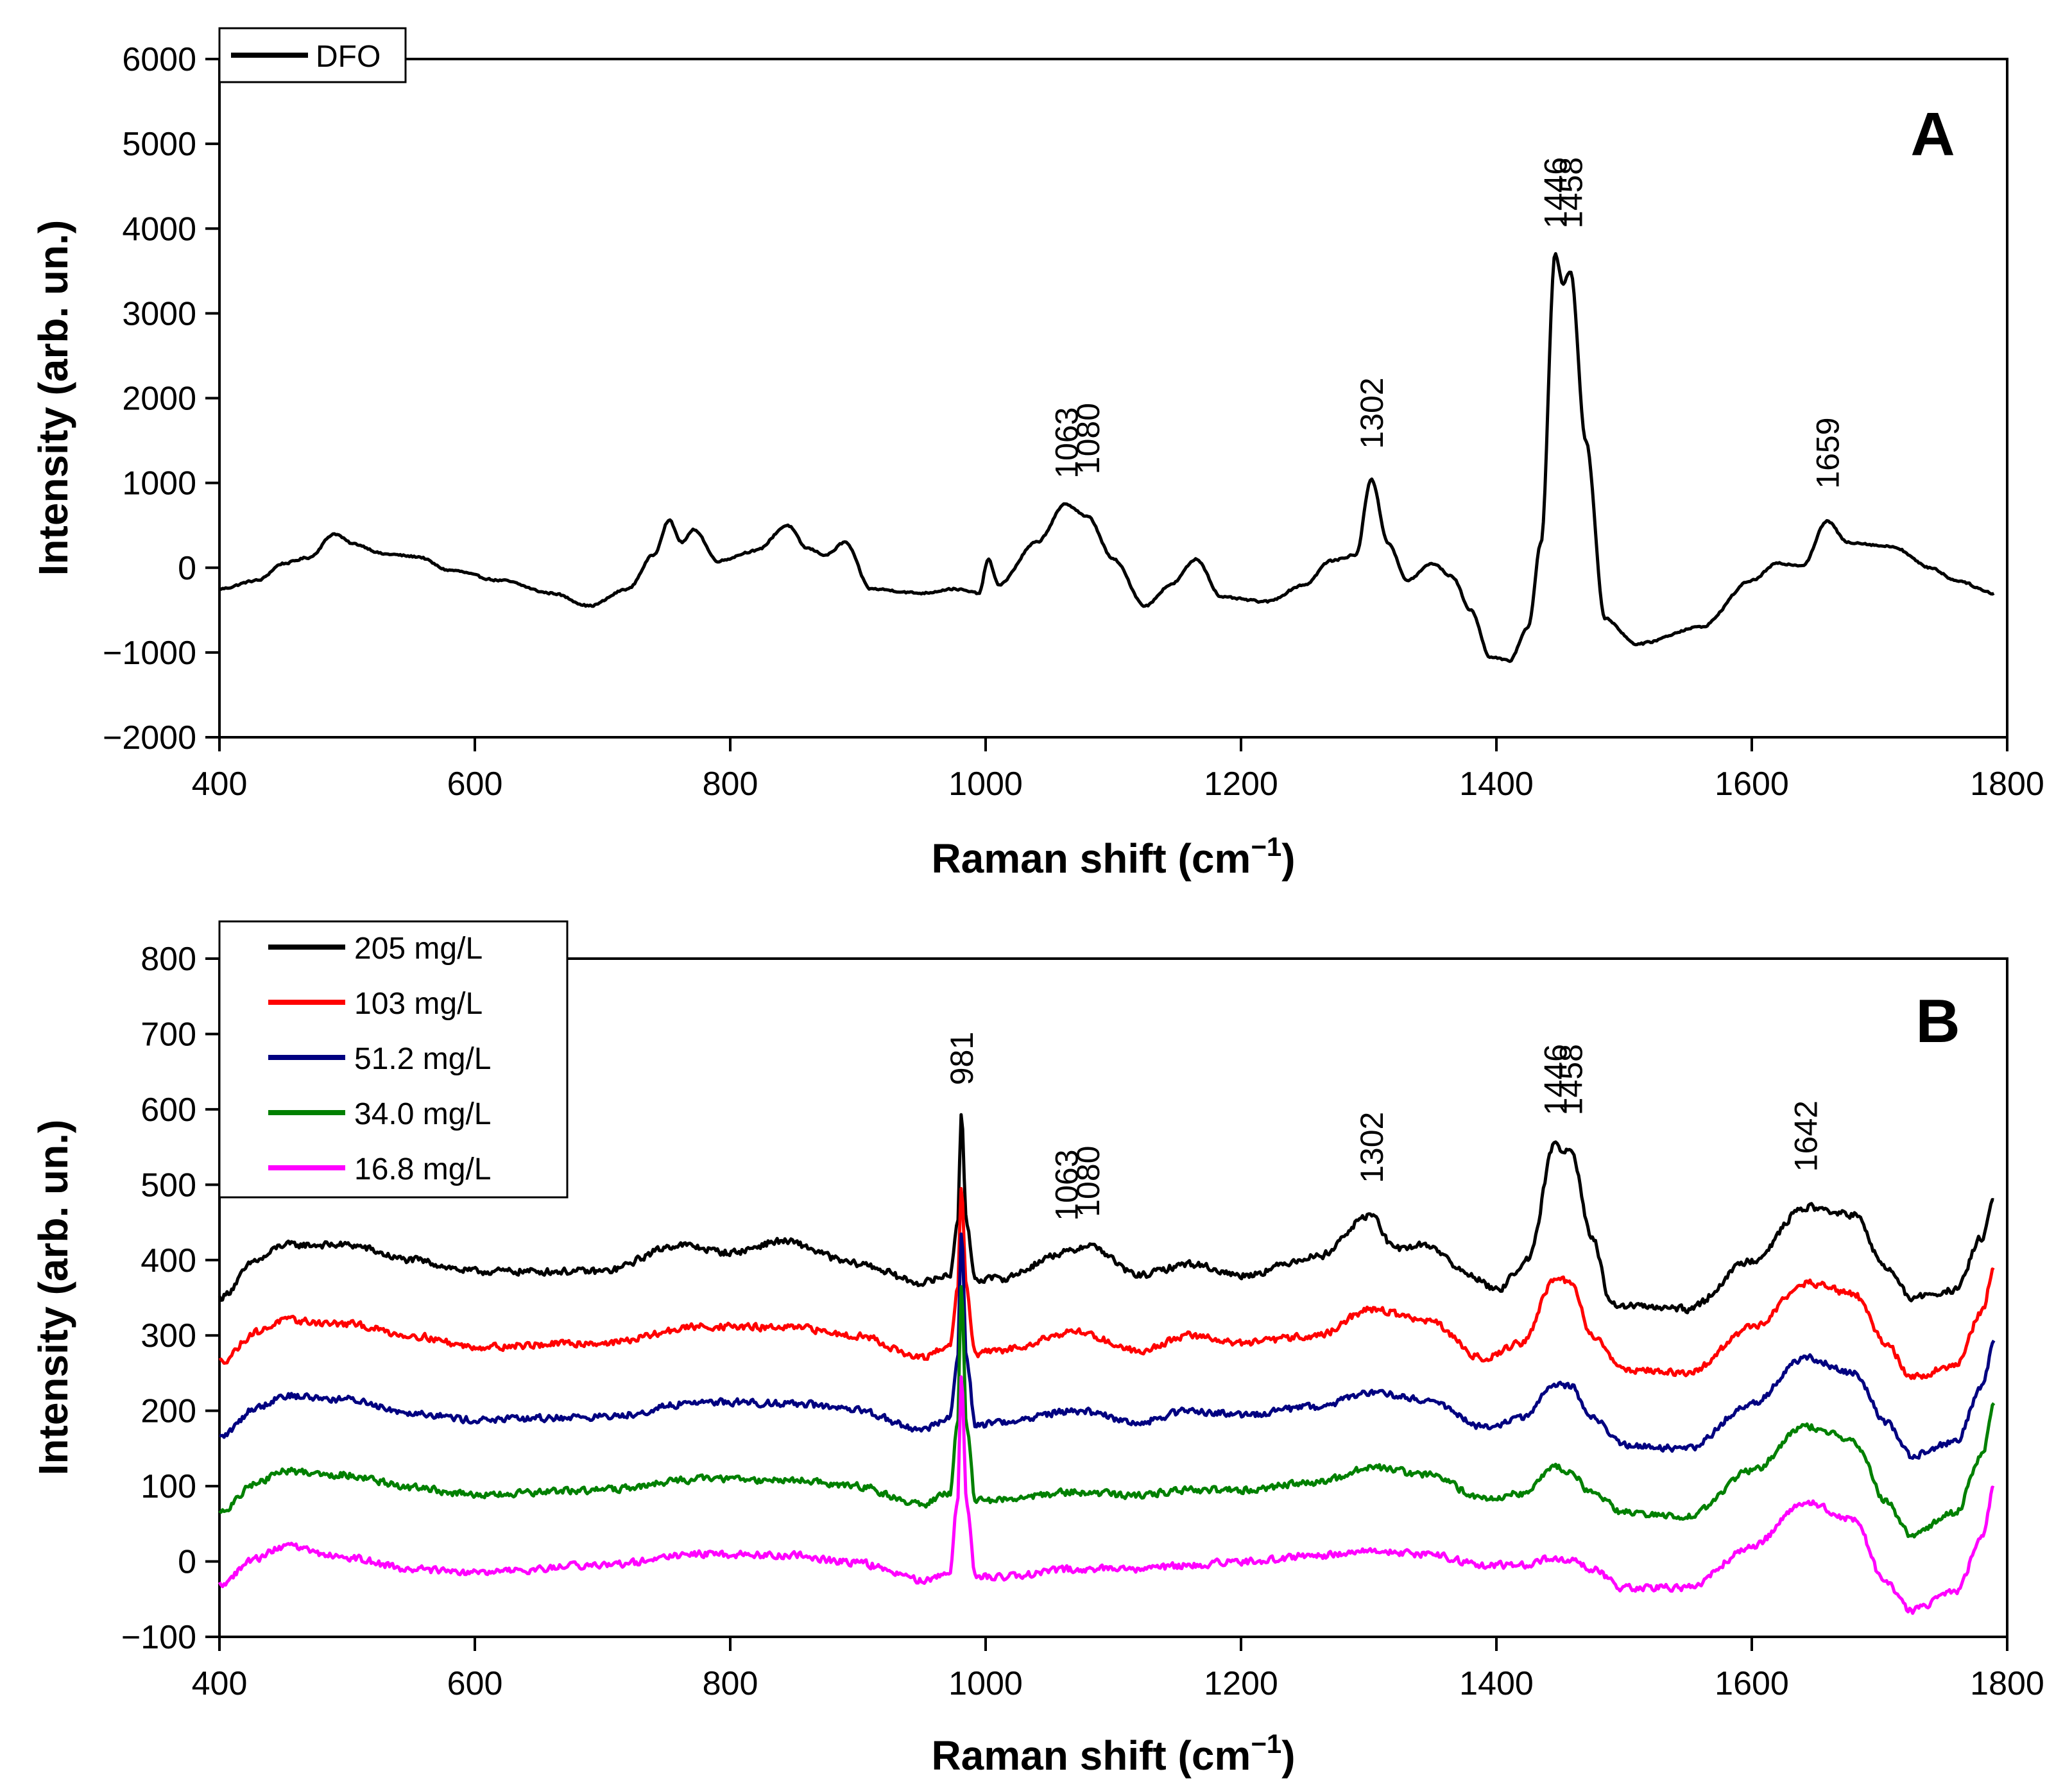  I want to click on series-line-16-8-mg-l, so click(1106, 1495).